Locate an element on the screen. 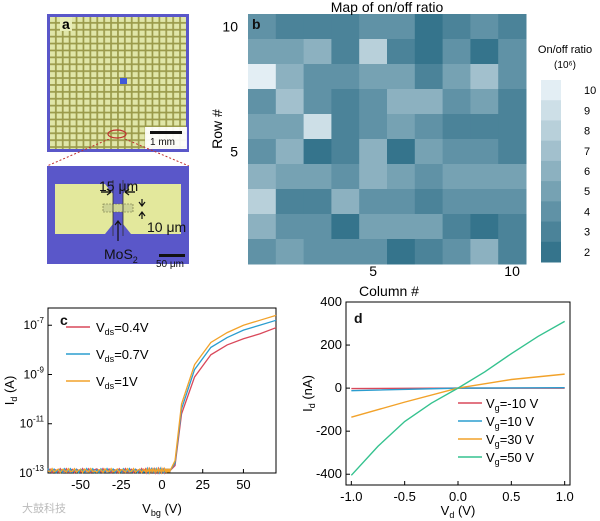 Image resolution: width=600 pixels, height=521 pixels. heatmap-xtick-label: 5 is located at coordinates (373, 271).